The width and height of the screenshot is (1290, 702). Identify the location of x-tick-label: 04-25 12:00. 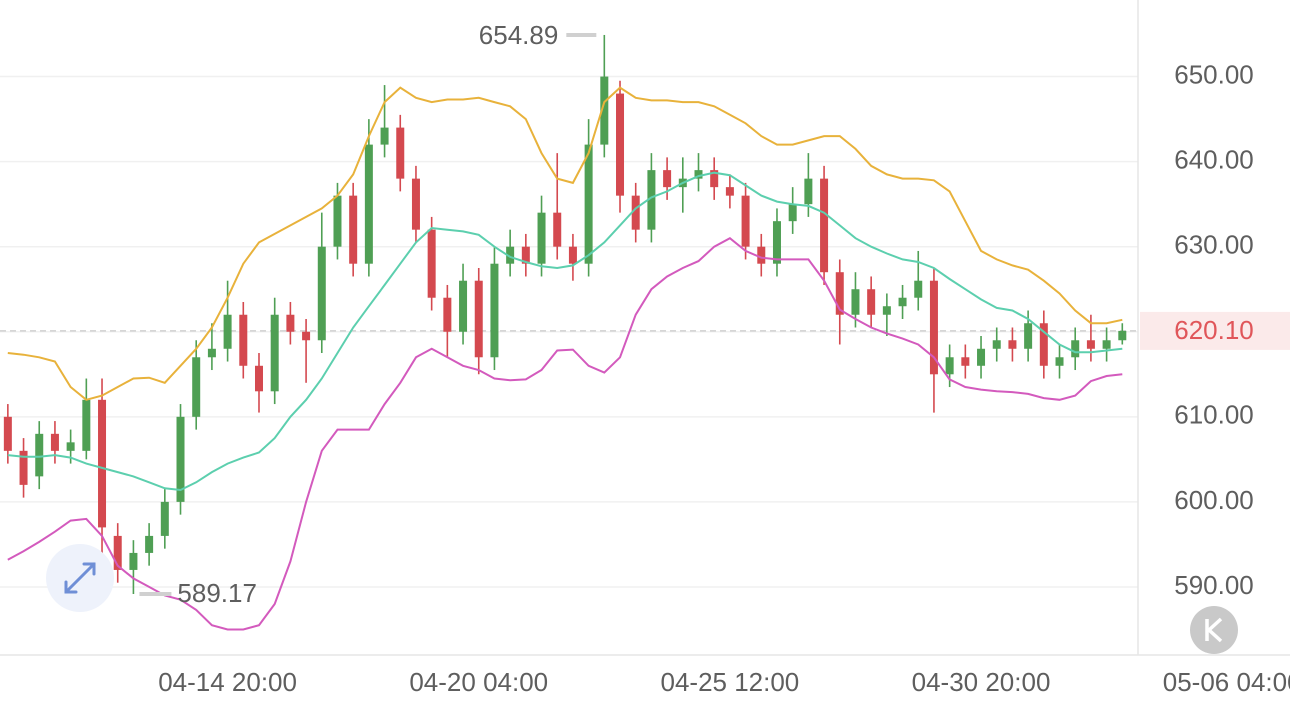
(729, 682).